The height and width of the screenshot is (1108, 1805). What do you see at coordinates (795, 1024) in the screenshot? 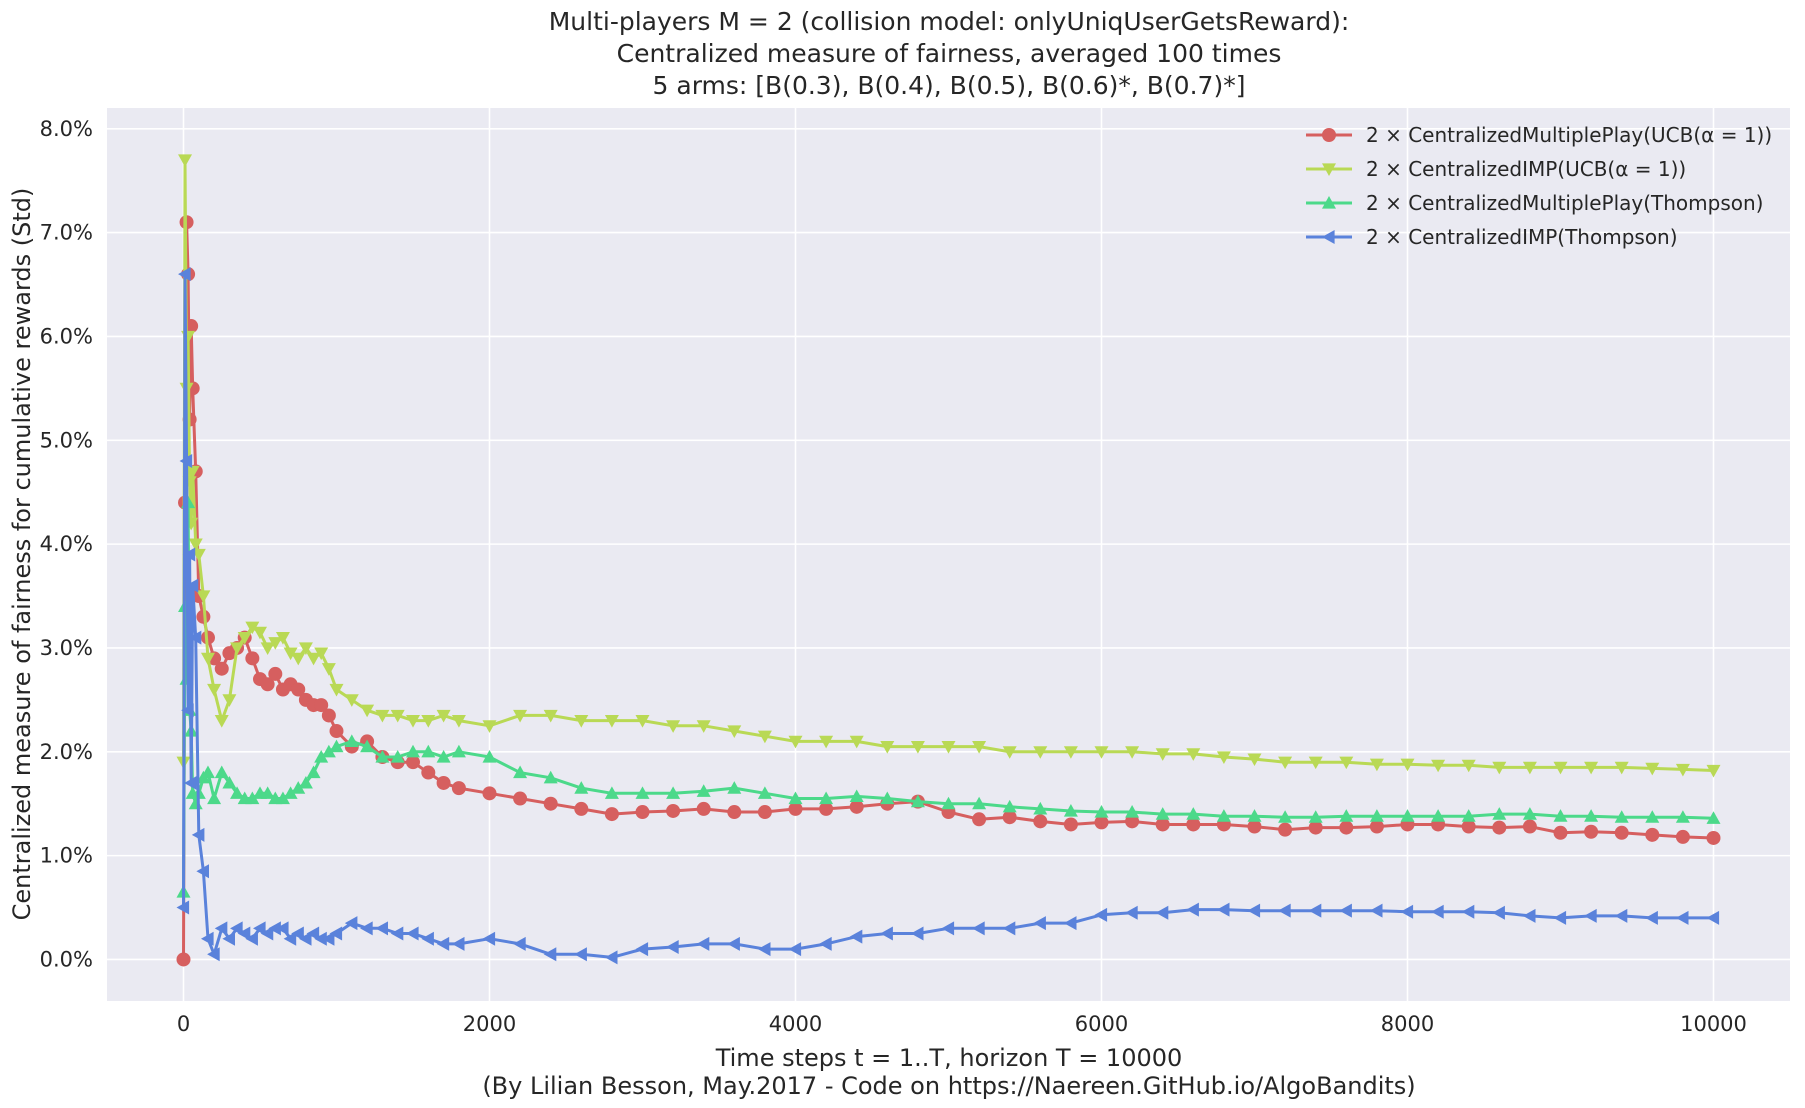
I see `x-tick-label: 4000` at bounding box center [795, 1024].